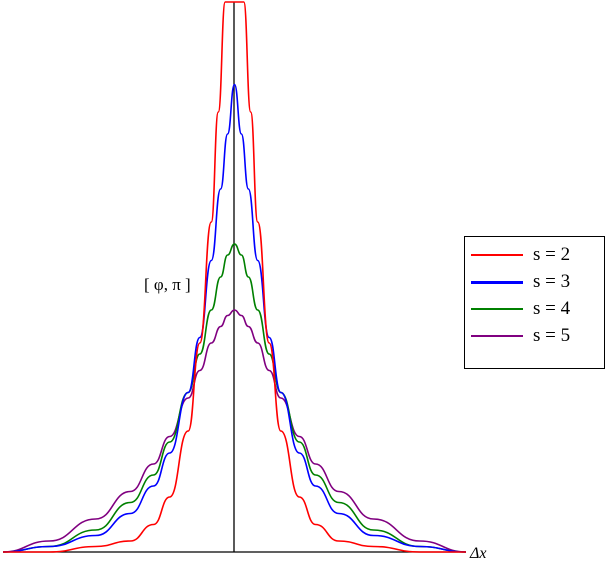 Image resolution: width=610 pixels, height=563 pixels. I want to click on legend-label-s2: s = 2, so click(552, 254).